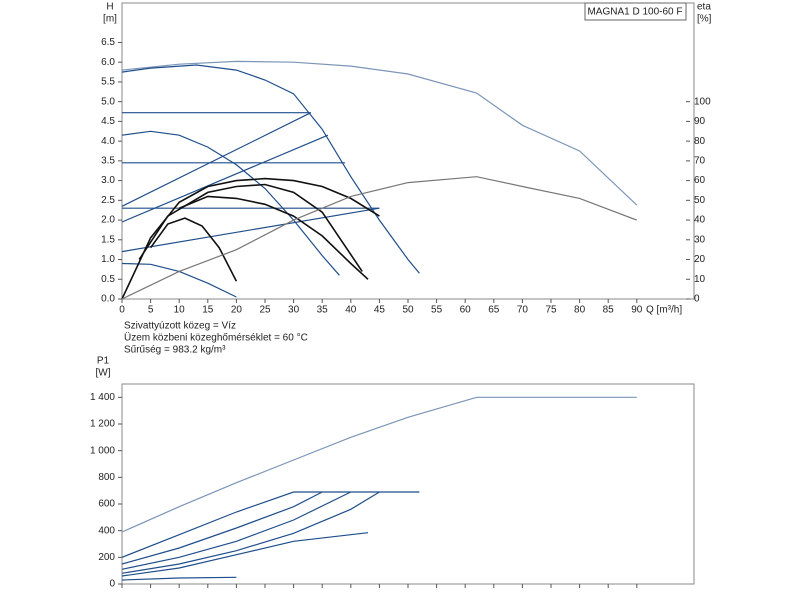  Describe the element at coordinates (237, 310) in the screenshot. I see `x-tick-label: 20` at that location.